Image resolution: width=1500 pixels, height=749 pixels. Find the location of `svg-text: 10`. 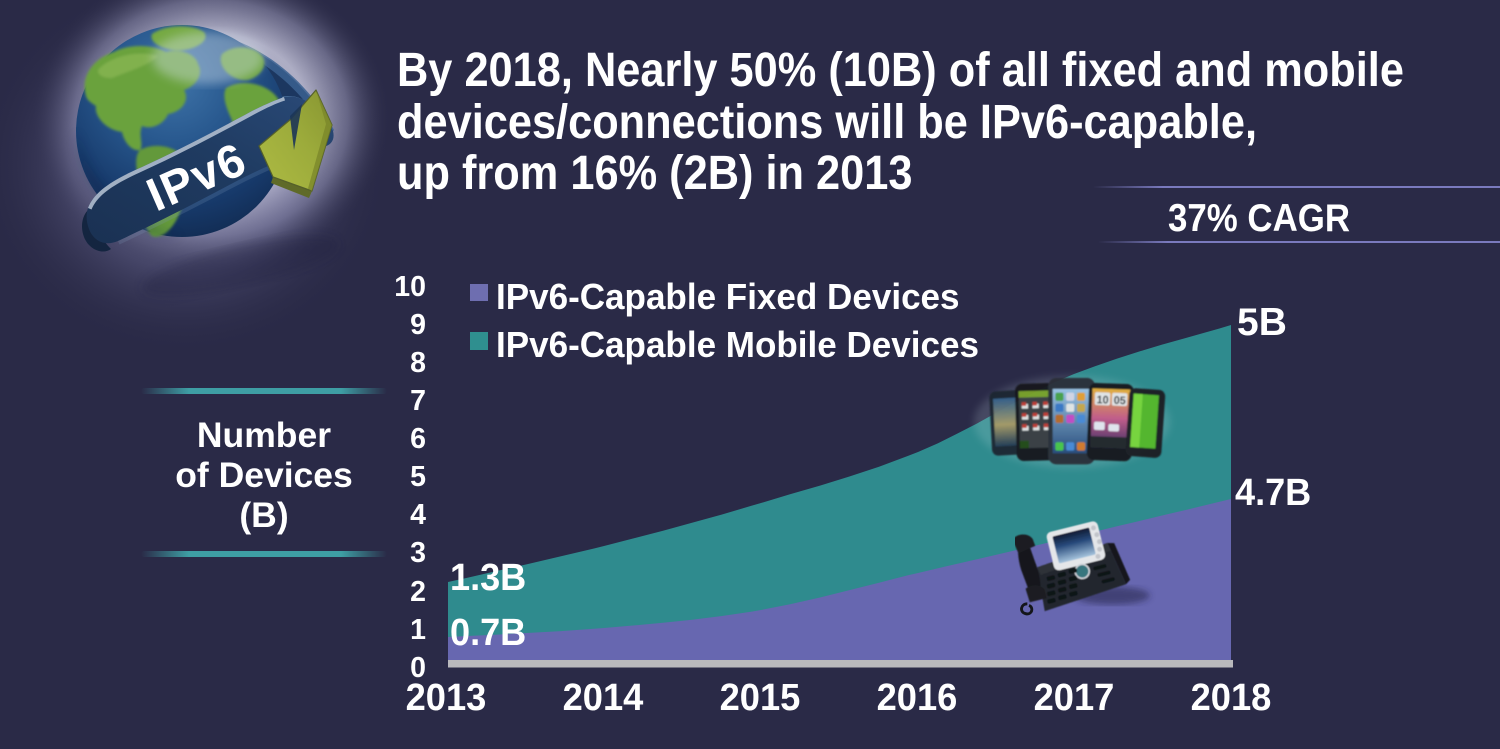

svg-text: 10 is located at coordinates (1102, 400).